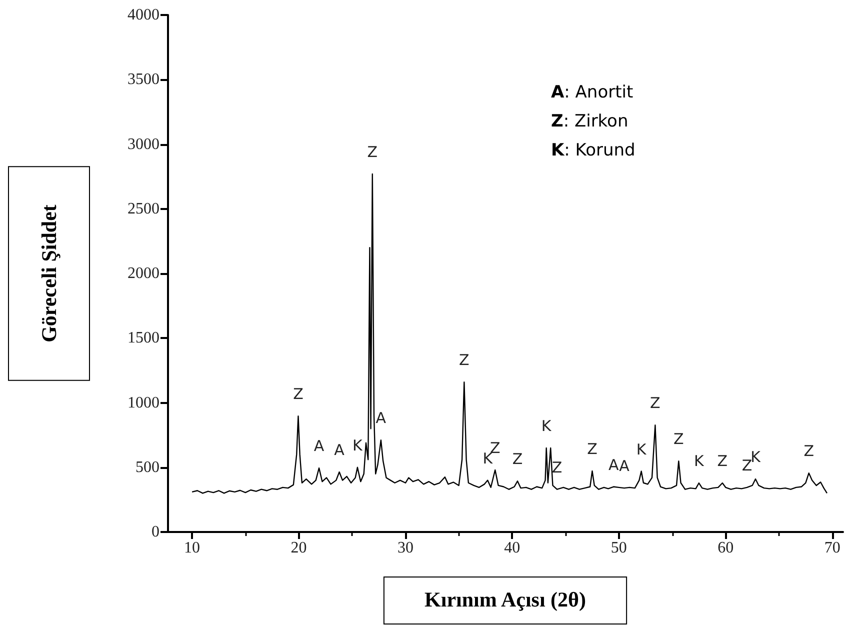 The image size is (849, 640). What do you see at coordinates (593, 150) in the screenshot?
I see `annotation: K: Korund` at bounding box center [593, 150].